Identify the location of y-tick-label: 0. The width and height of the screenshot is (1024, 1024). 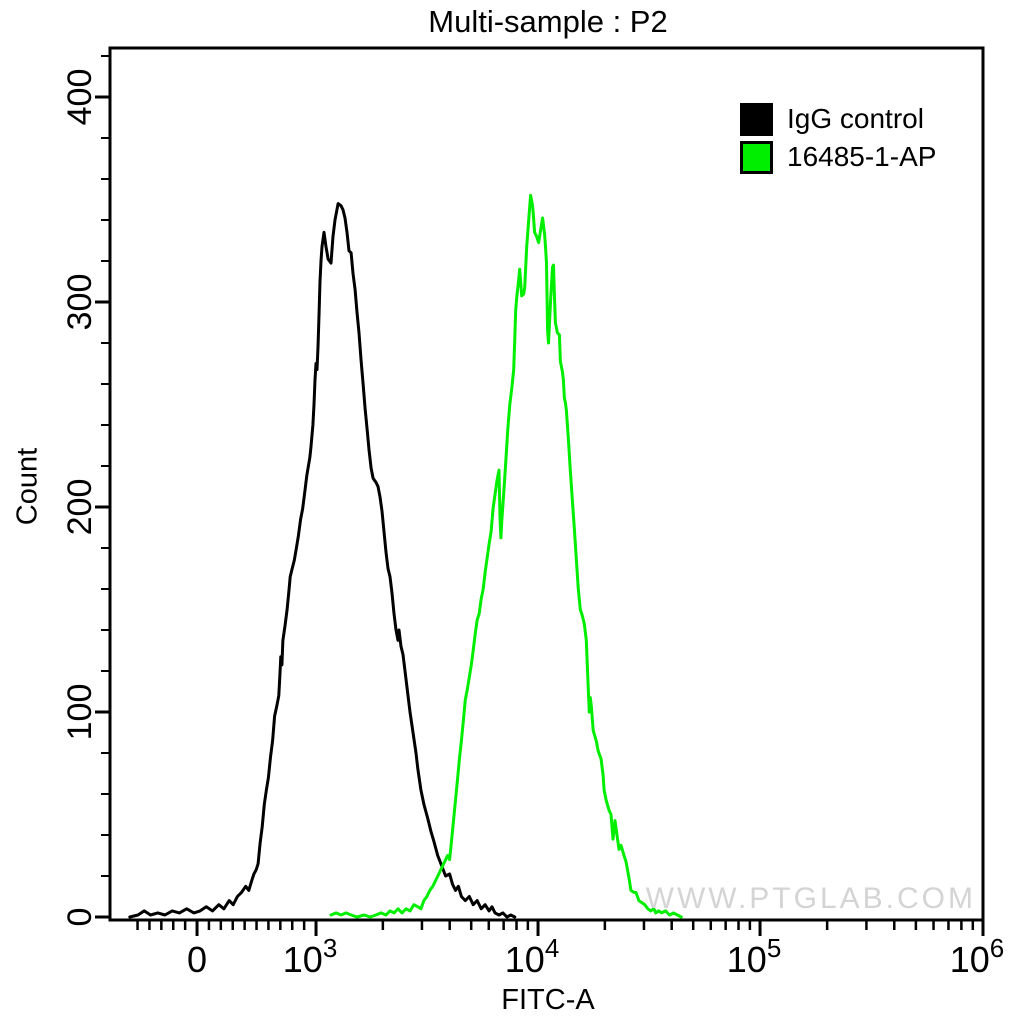
(80, 917).